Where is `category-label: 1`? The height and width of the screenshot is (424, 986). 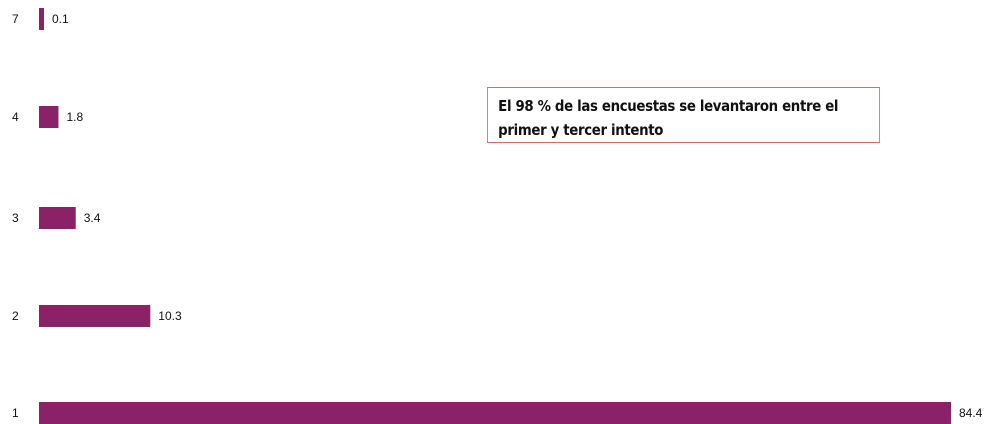
category-label: 1 is located at coordinates (15, 413).